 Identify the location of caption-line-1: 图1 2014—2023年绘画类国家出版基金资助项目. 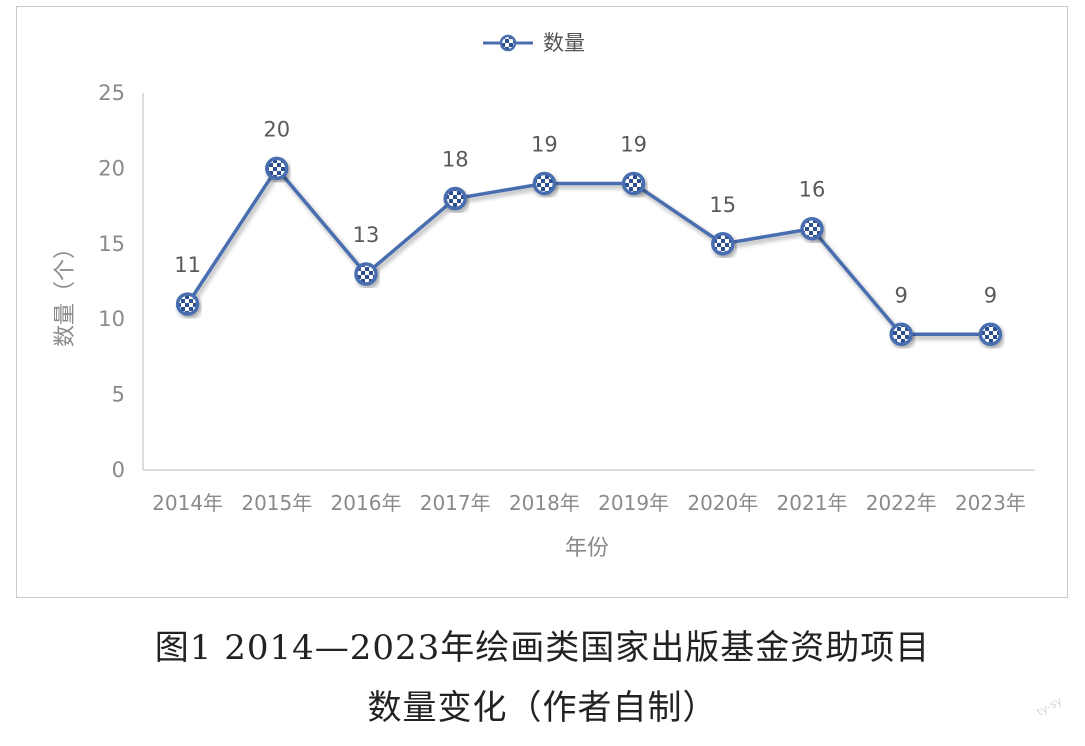
(542, 648).